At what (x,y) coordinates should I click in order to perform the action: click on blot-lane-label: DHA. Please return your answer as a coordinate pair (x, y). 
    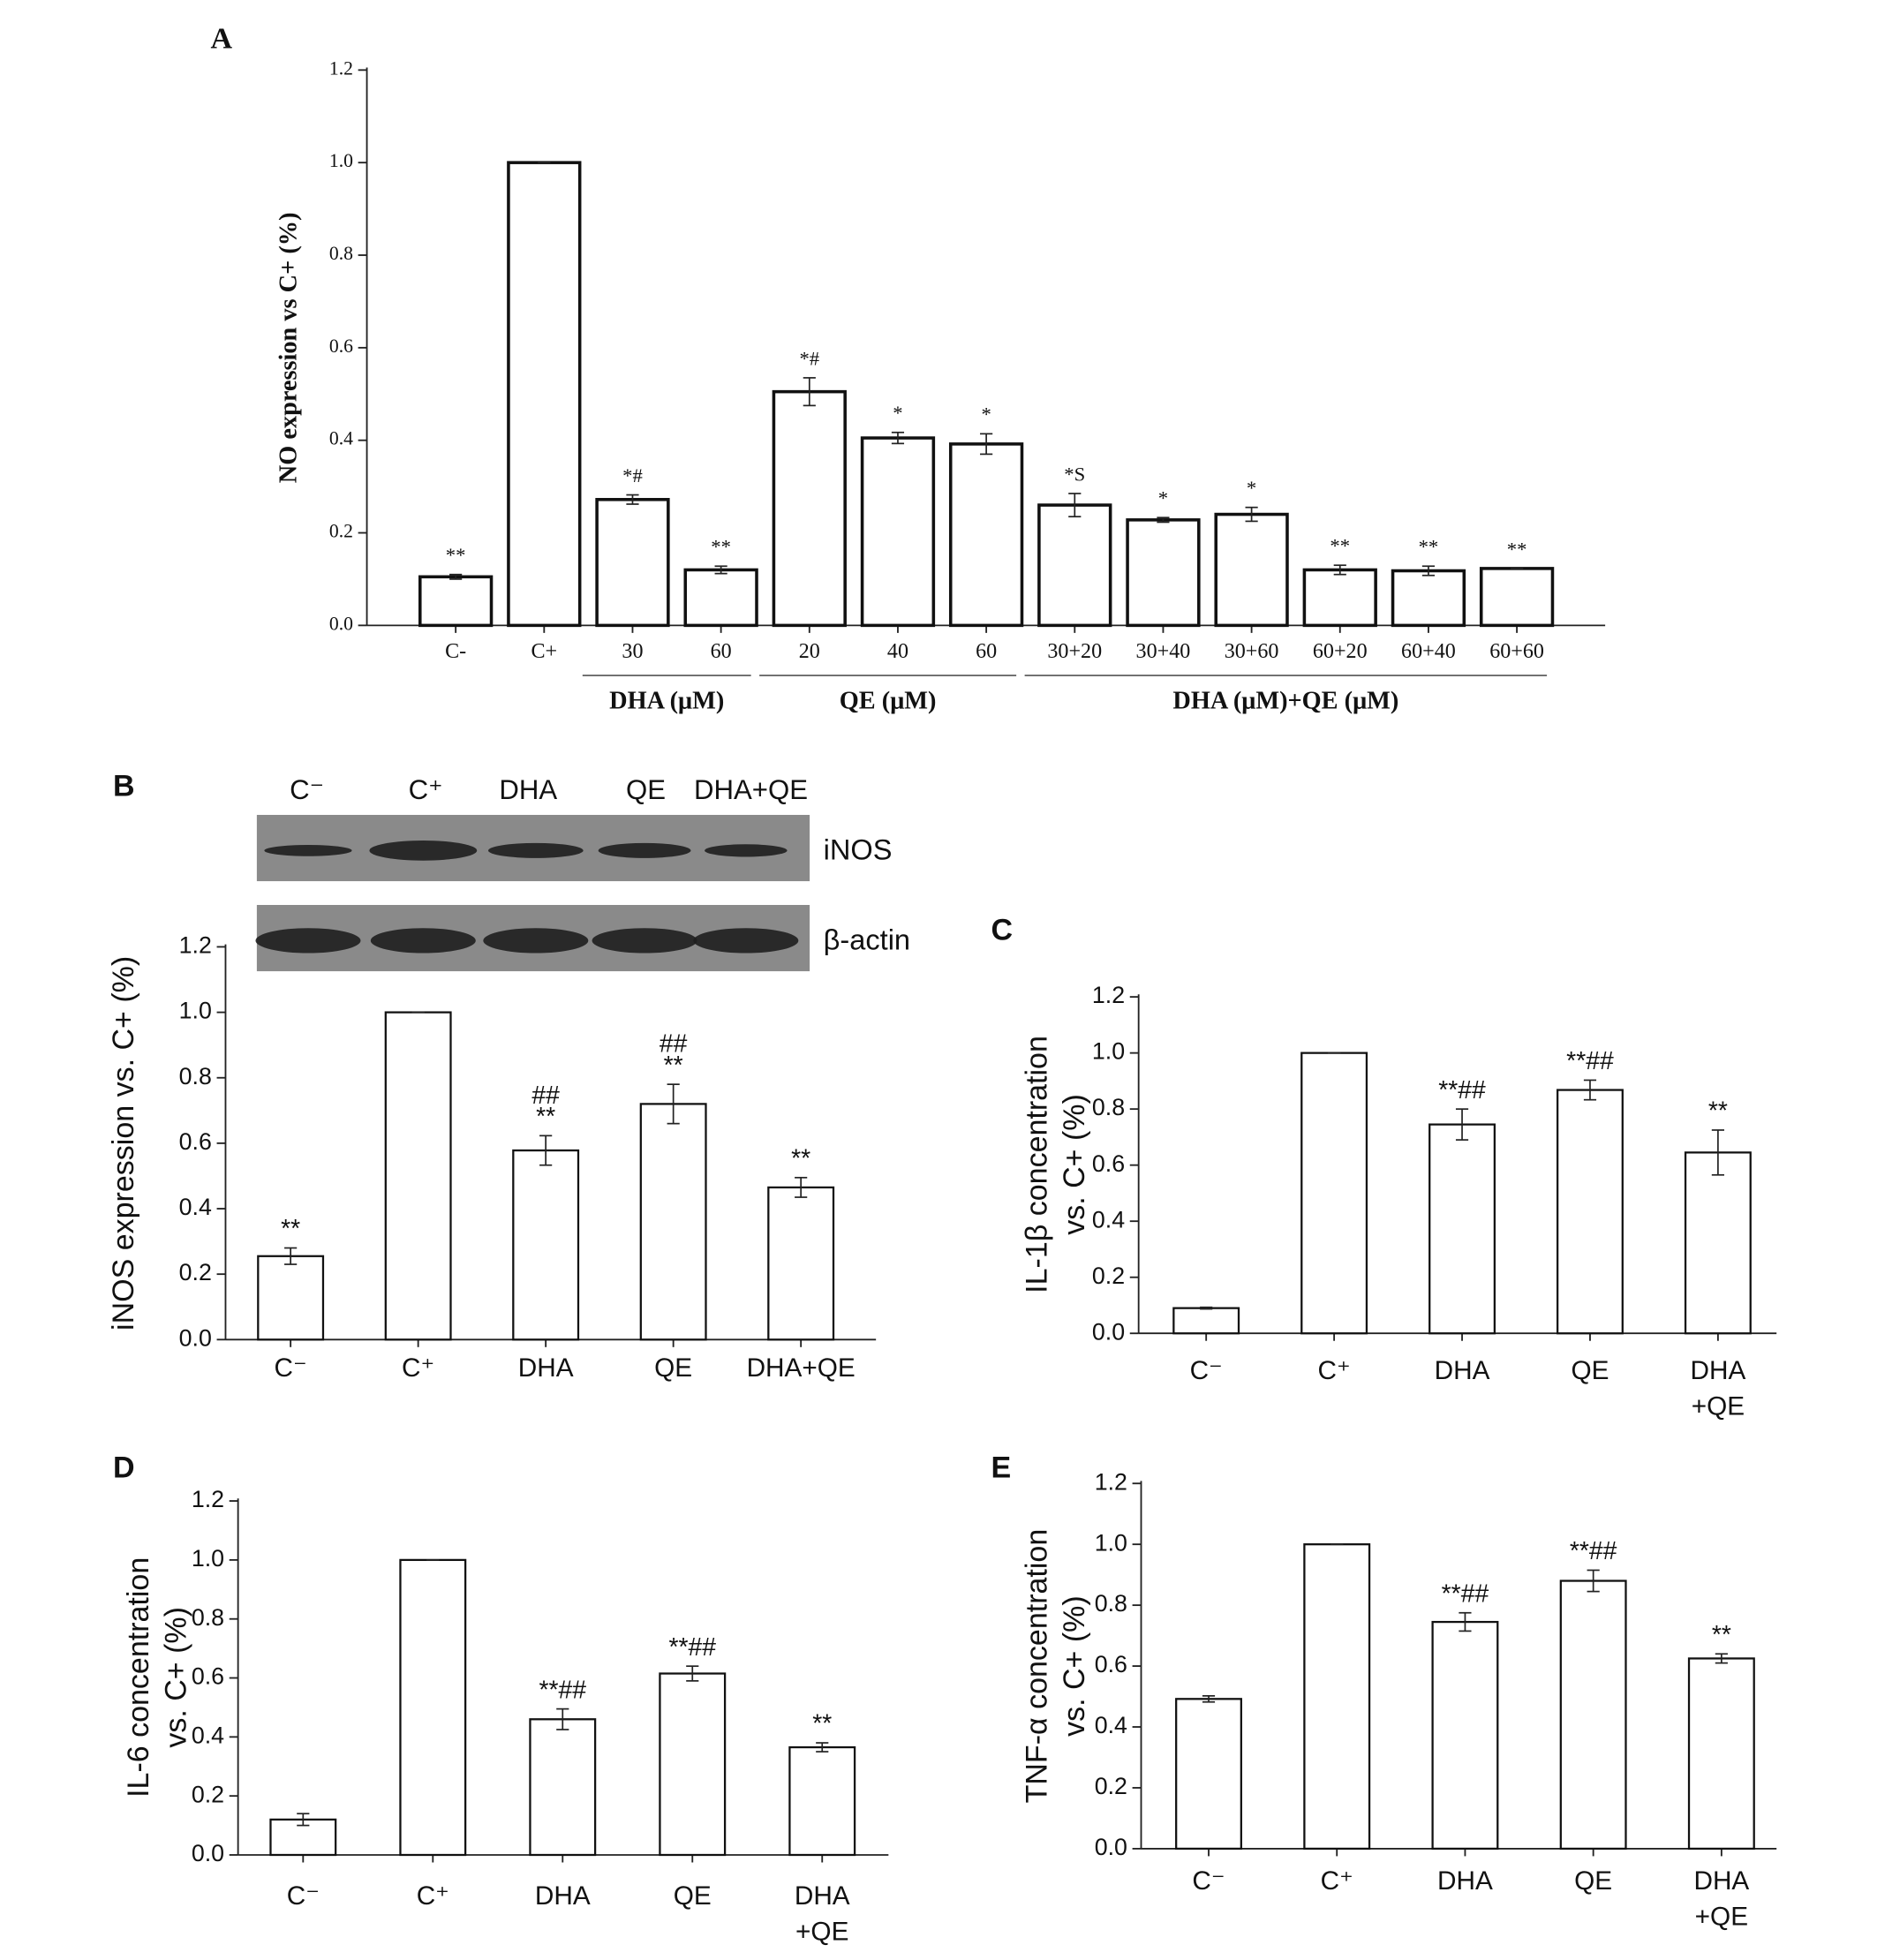
    Looking at the image, I should click on (528, 789).